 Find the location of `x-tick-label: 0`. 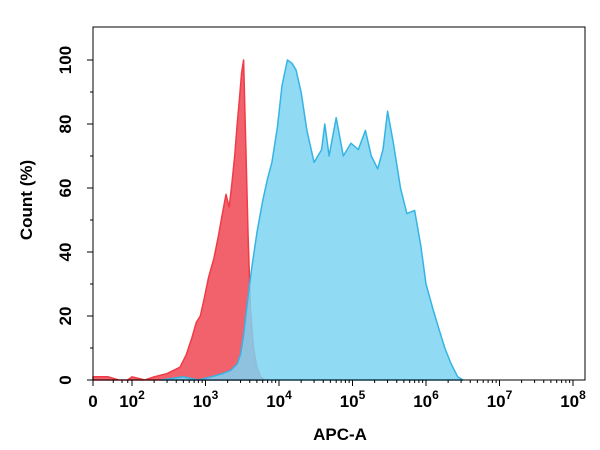

x-tick-label: 0 is located at coordinates (92, 401).